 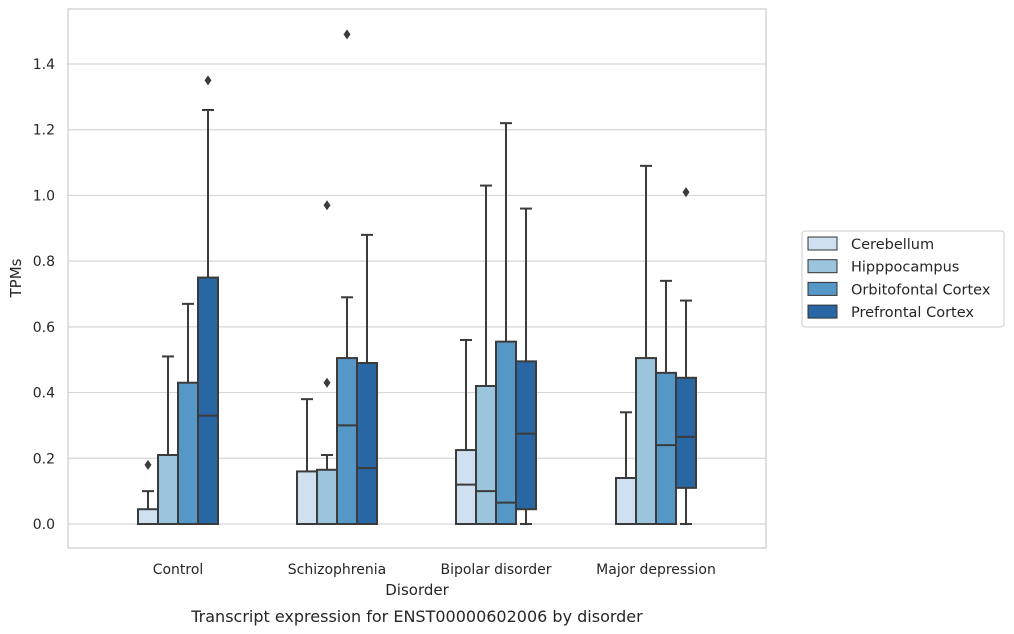 What do you see at coordinates (912, 313) in the screenshot?
I see `legend-label: Prefrontal Cortex` at bounding box center [912, 313].